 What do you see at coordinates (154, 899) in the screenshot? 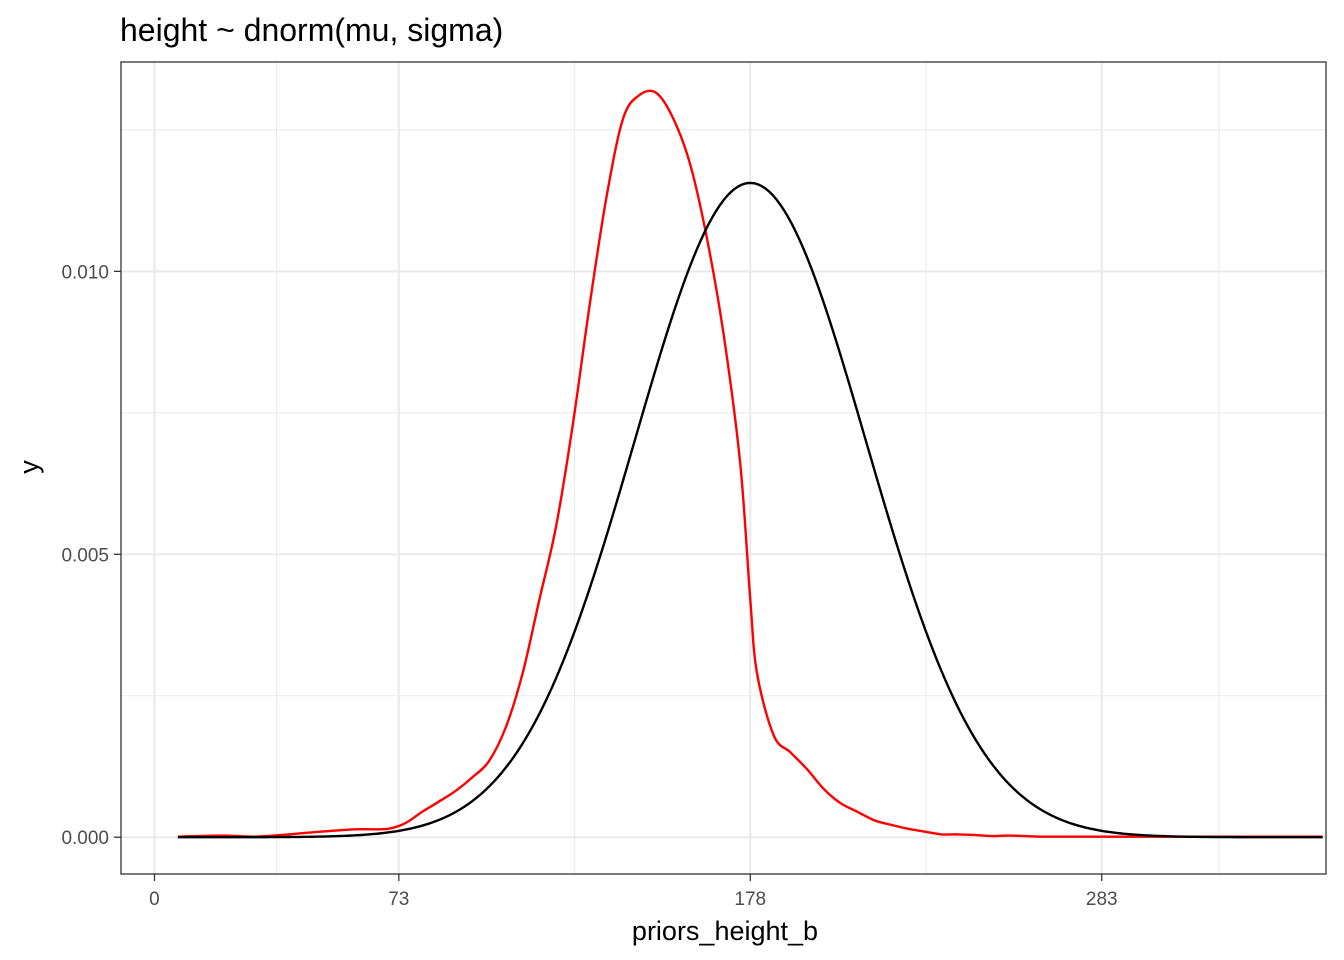
I see `x-tick-label: 0` at bounding box center [154, 899].